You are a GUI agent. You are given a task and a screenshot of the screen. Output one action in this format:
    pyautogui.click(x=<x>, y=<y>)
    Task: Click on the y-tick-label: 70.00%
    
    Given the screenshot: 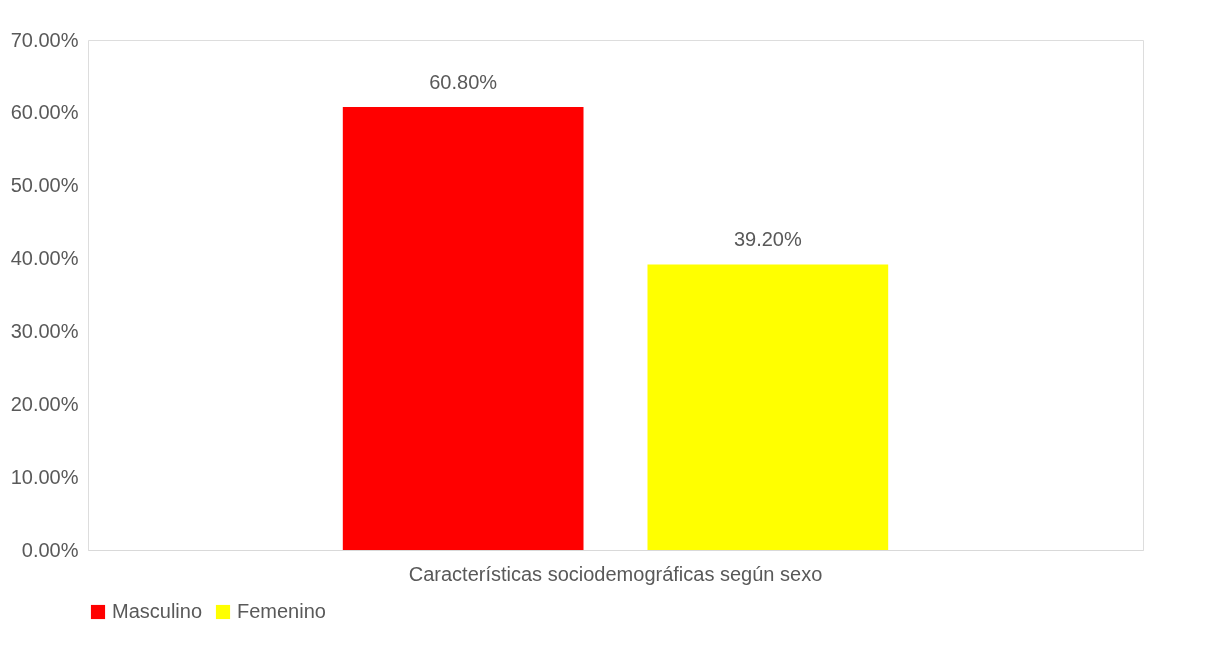 What is the action you would take?
    pyautogui.click(x=44, y=39)
    